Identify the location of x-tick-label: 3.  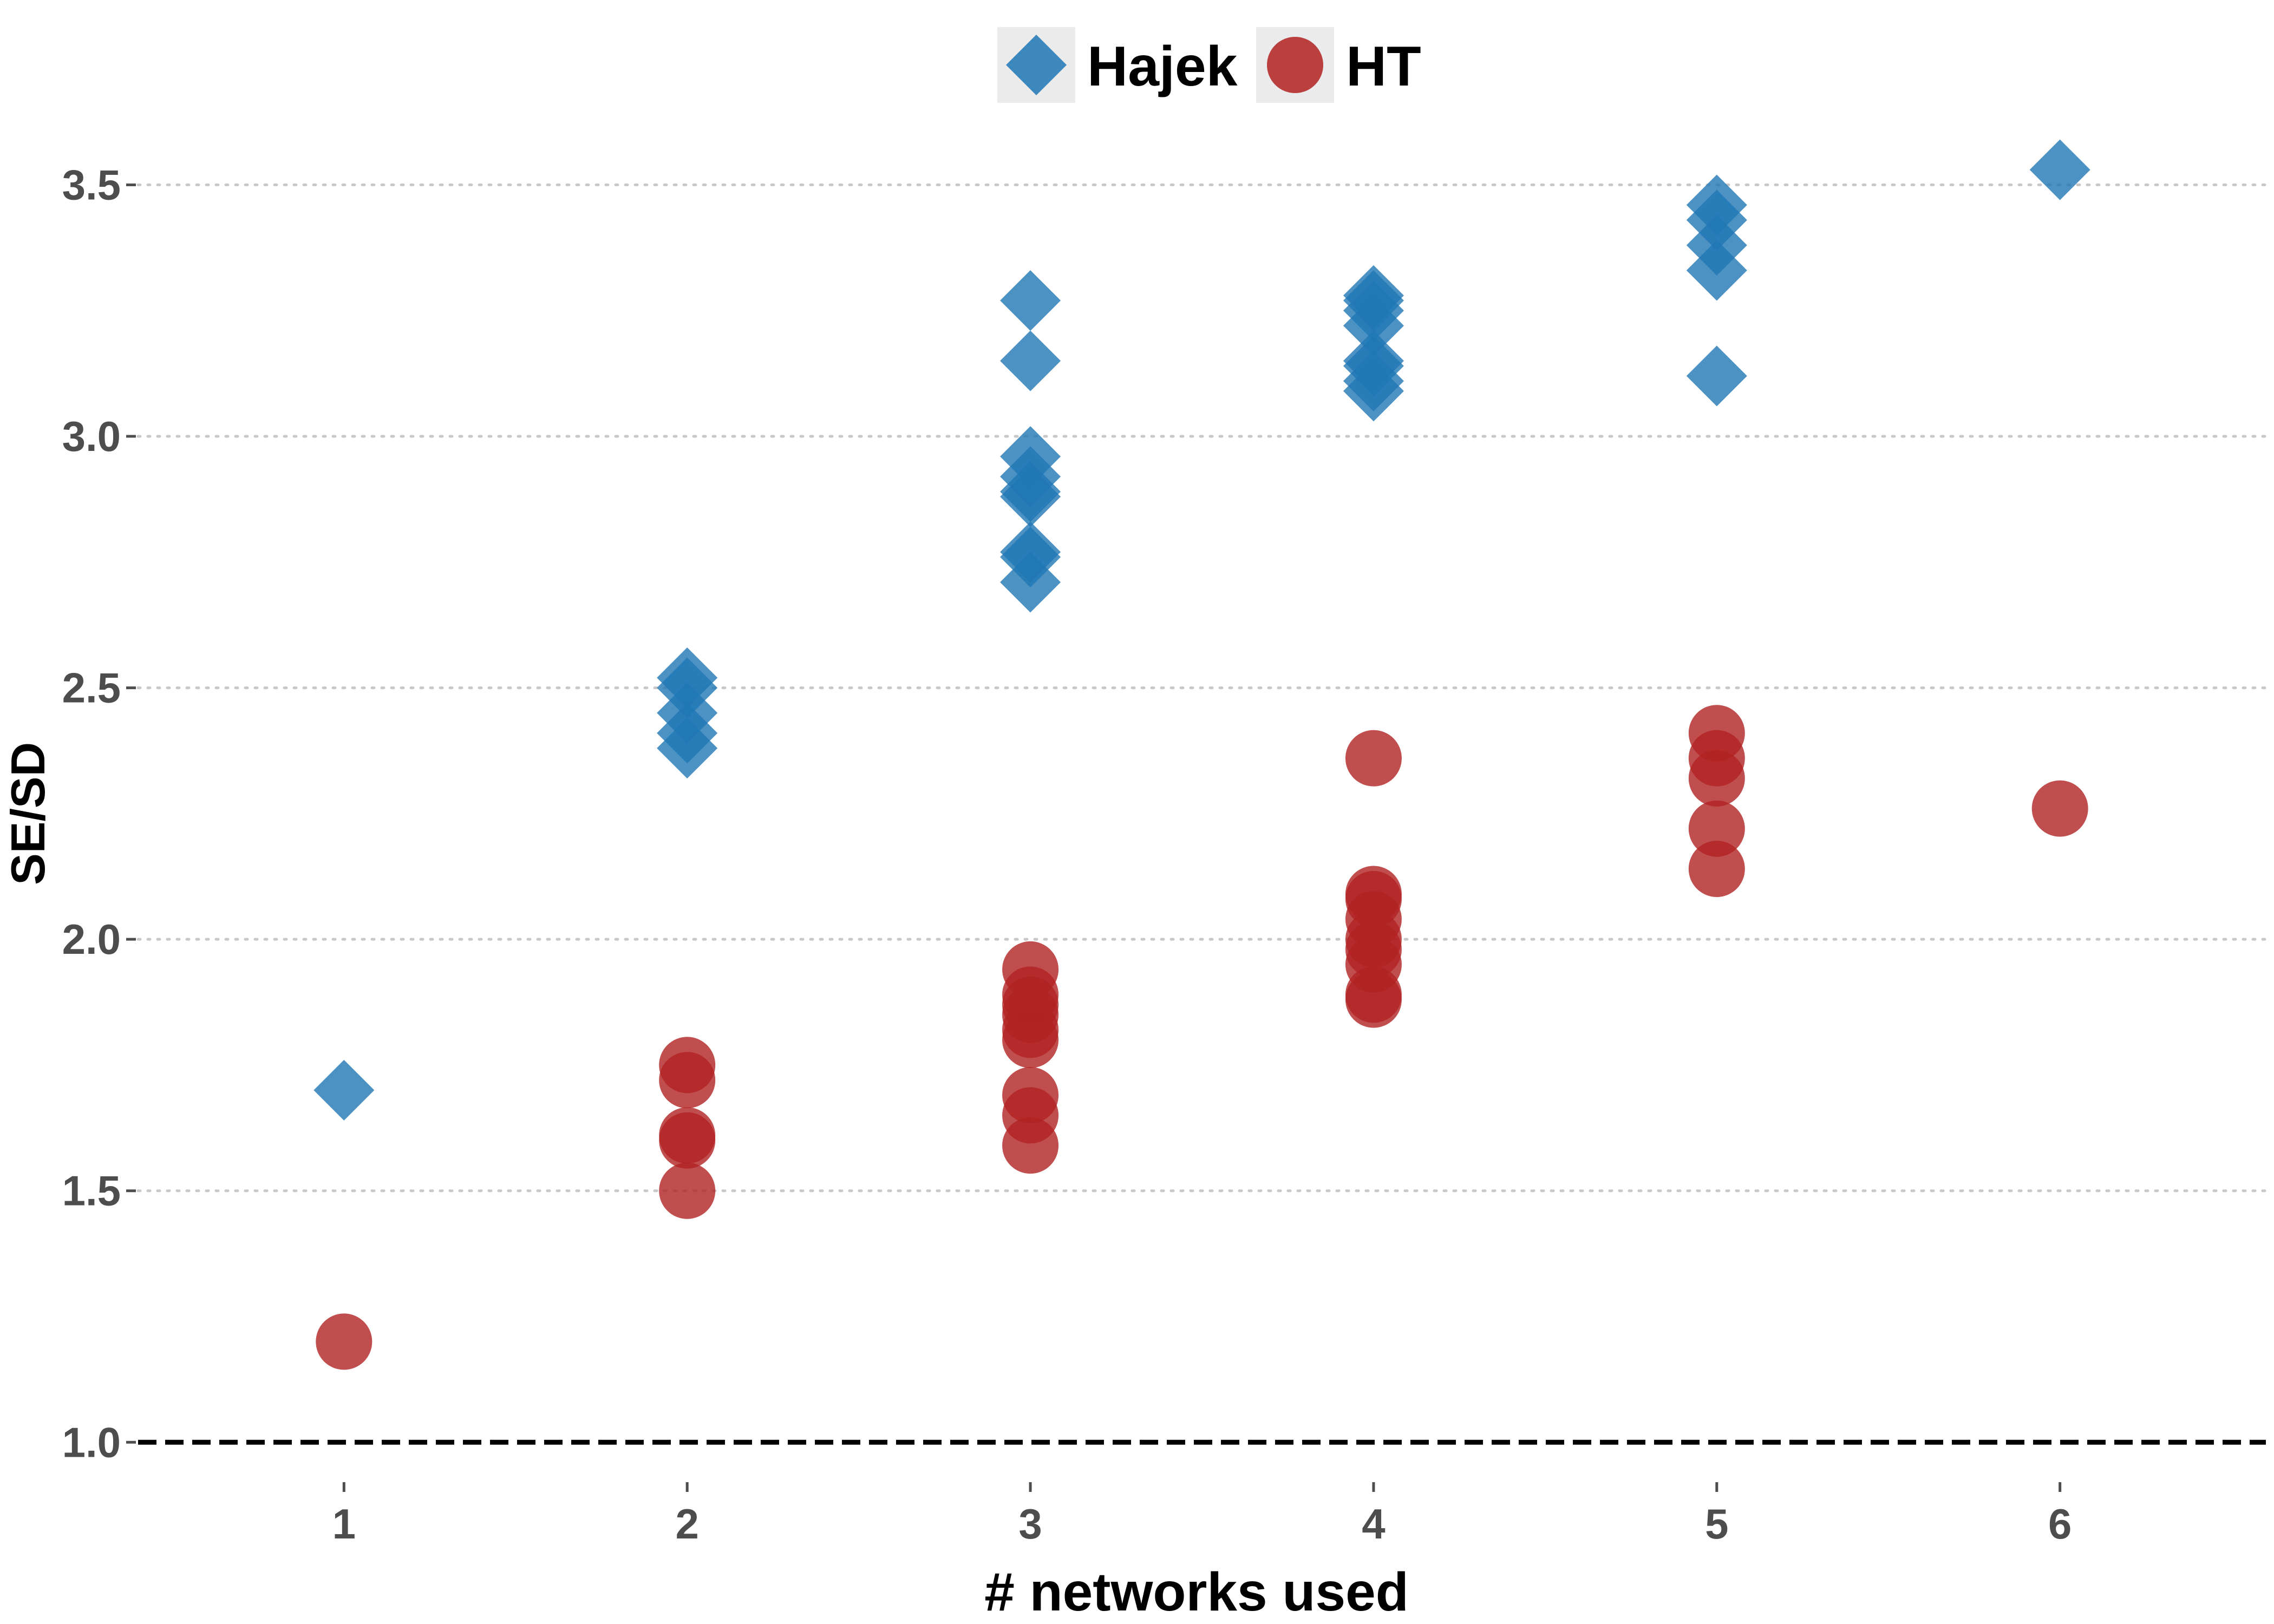
(1030, 1524).